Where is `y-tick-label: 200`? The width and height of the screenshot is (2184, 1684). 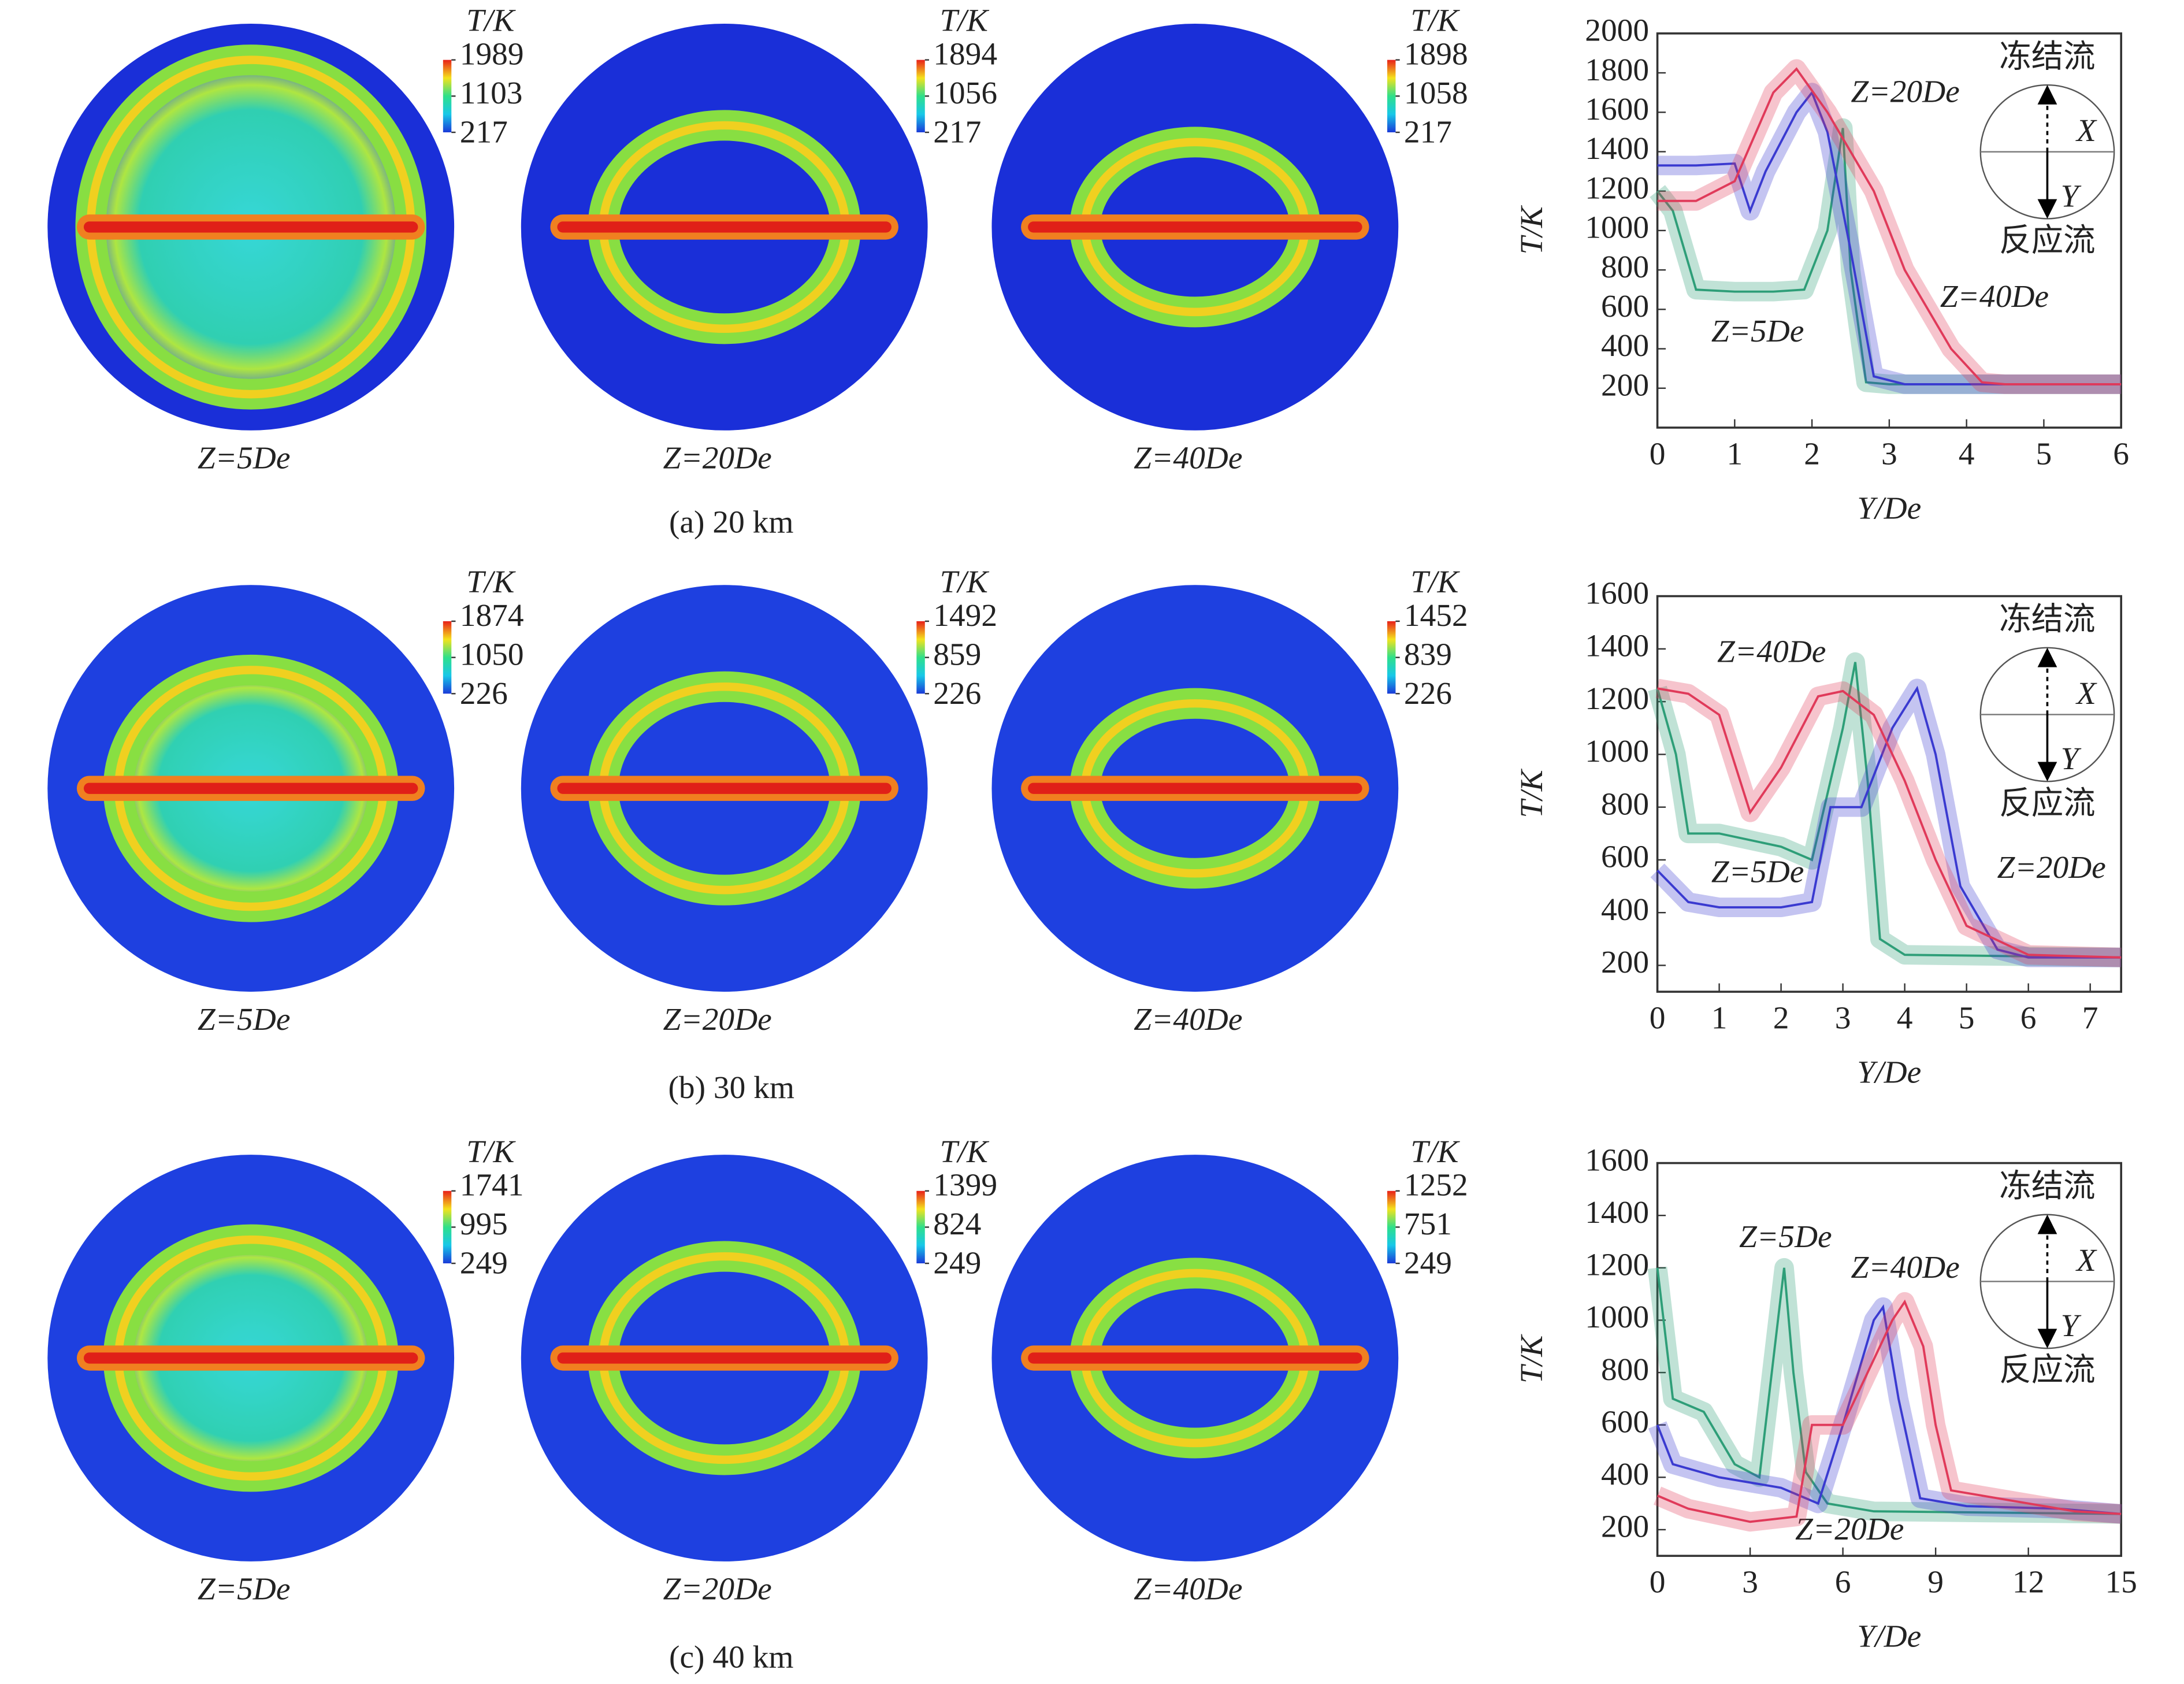 y-tick-label: 200 is located at coordinates (1625, 1526).